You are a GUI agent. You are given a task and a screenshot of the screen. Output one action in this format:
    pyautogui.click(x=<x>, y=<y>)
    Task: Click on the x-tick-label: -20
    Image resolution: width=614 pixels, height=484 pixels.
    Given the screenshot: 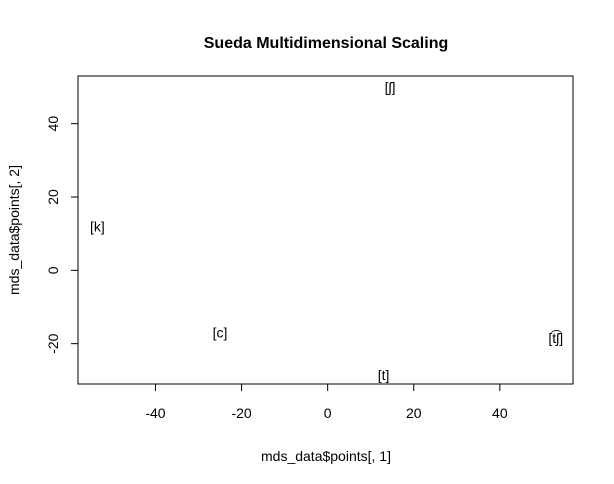 What is the action you would take?
    pyautogui.click(x=241, y=413)
    